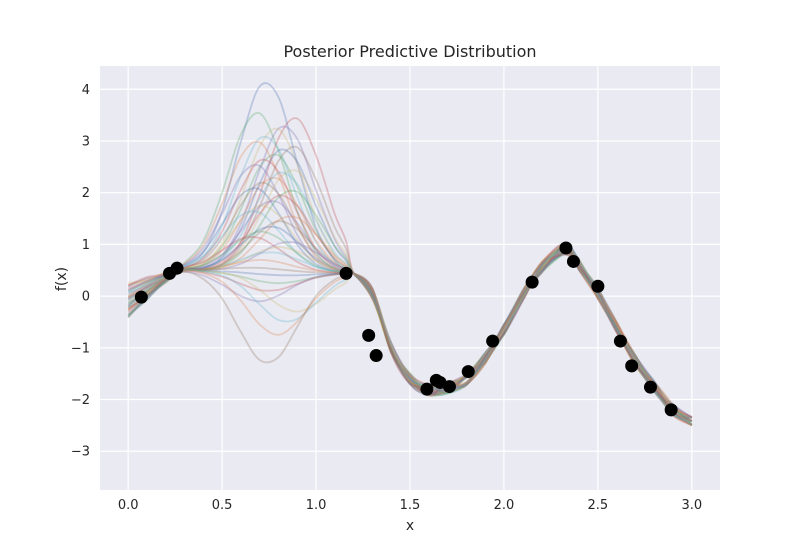 This screenshot has height=550, width=800. I want to click on y-tick-label: 4, so click(86, 90).